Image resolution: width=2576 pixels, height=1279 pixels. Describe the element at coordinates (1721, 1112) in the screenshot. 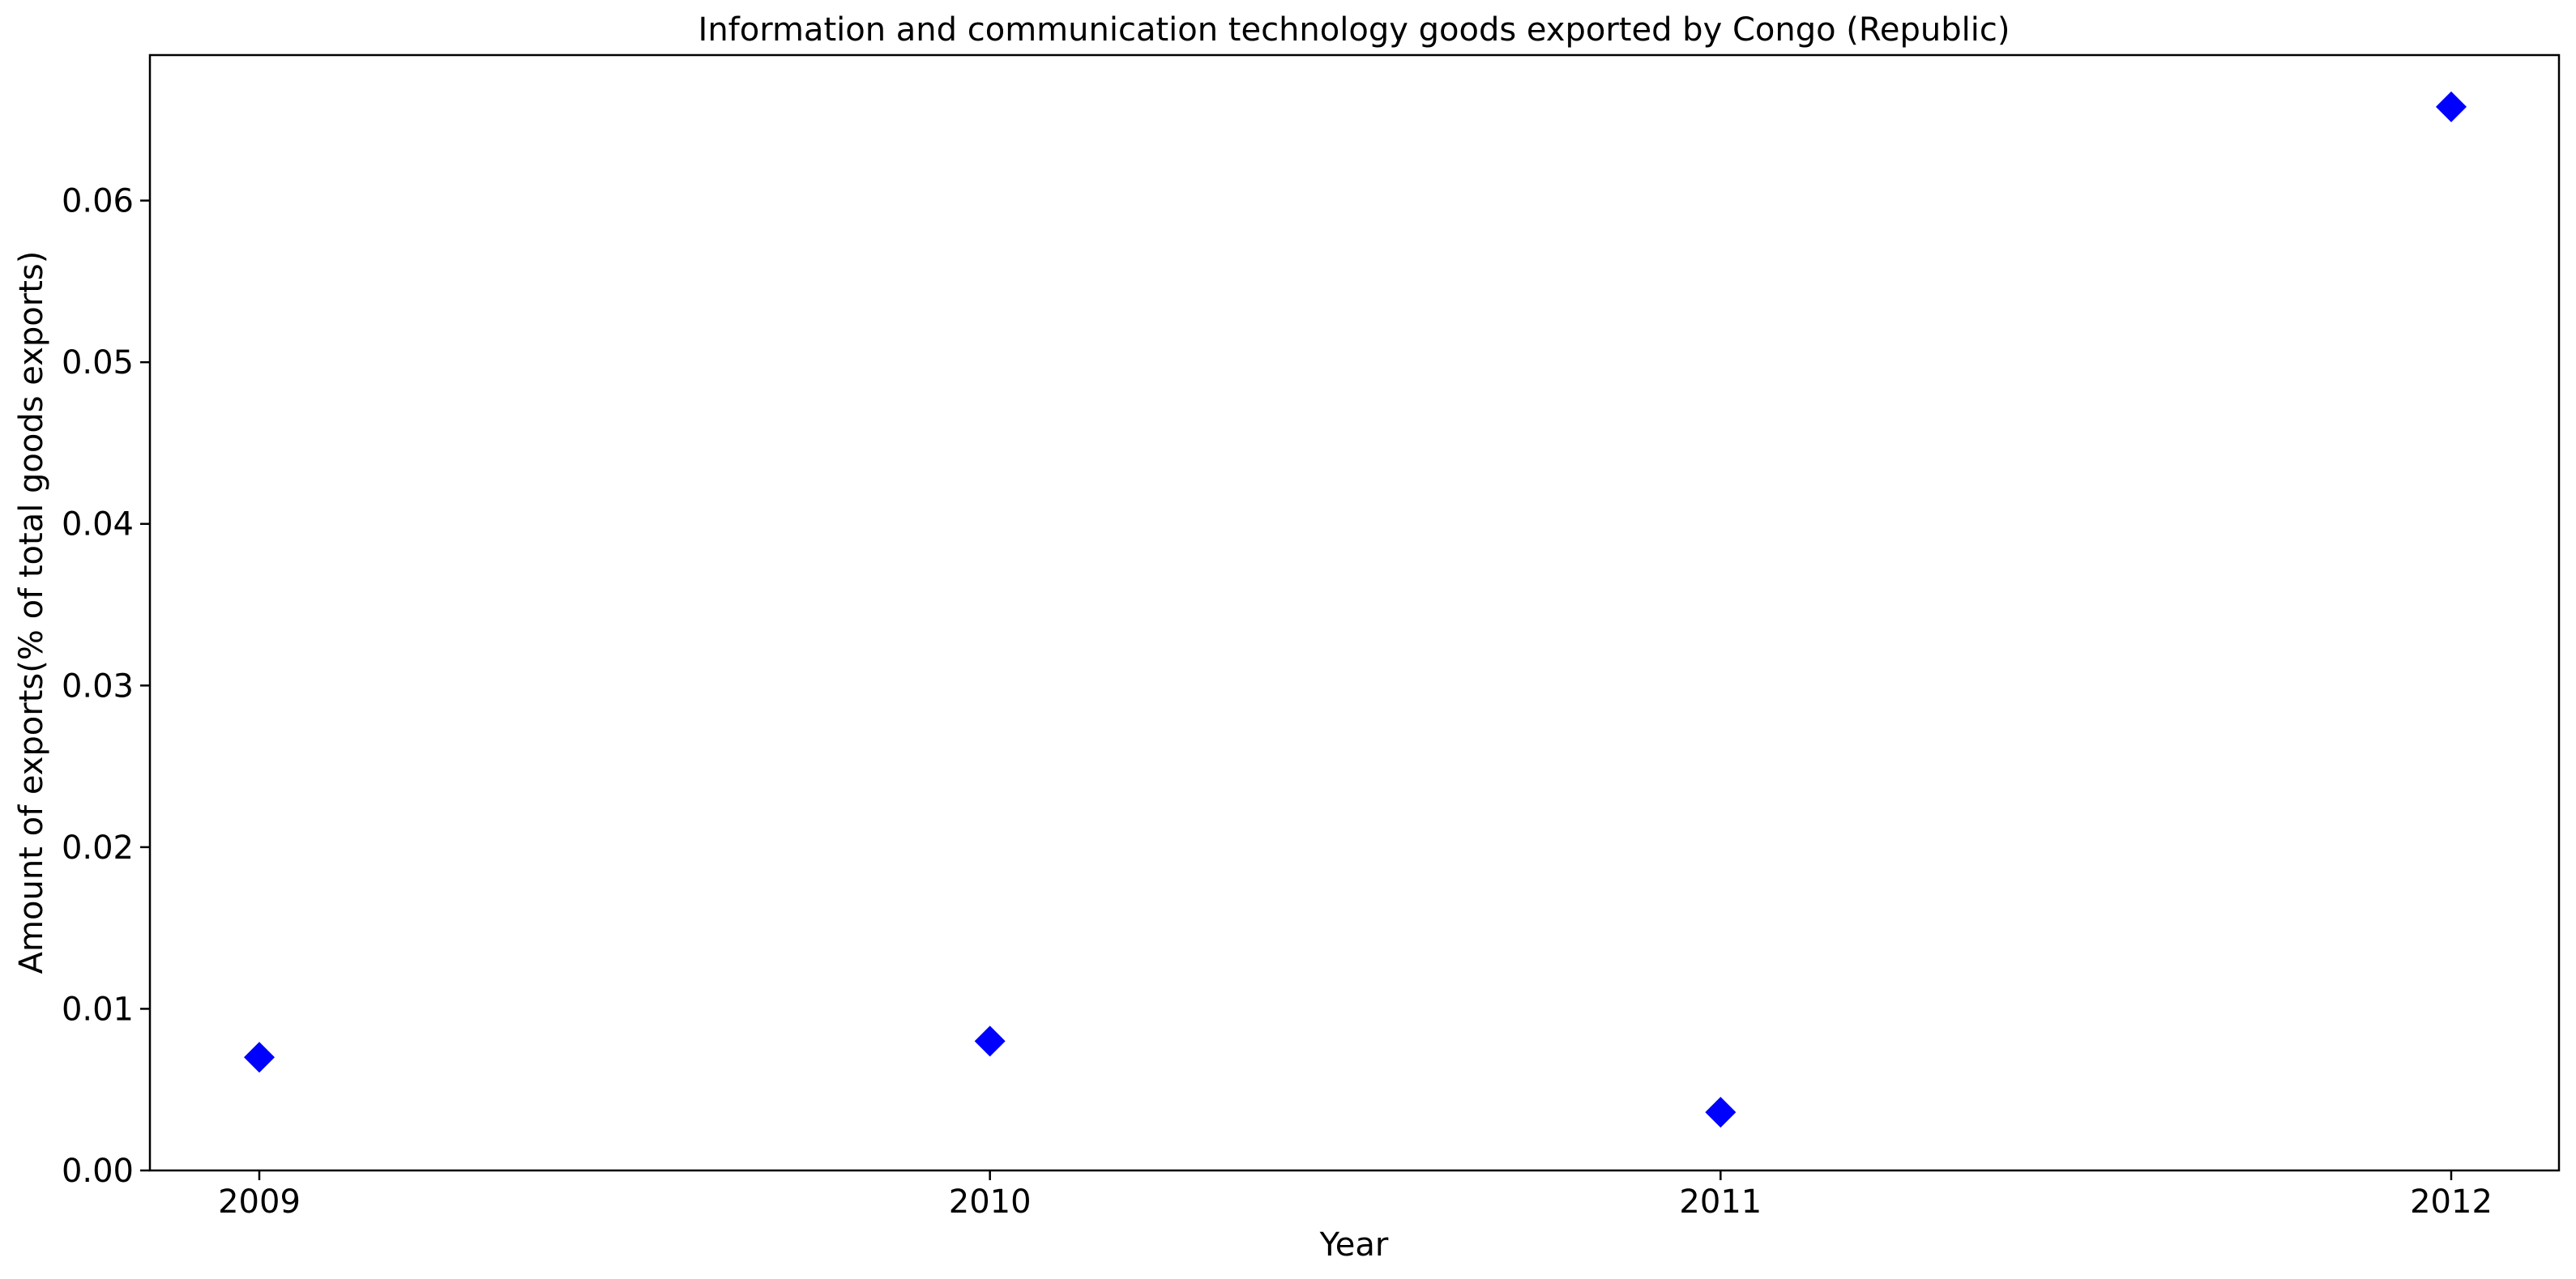

I see `data-point-2011` at that location.